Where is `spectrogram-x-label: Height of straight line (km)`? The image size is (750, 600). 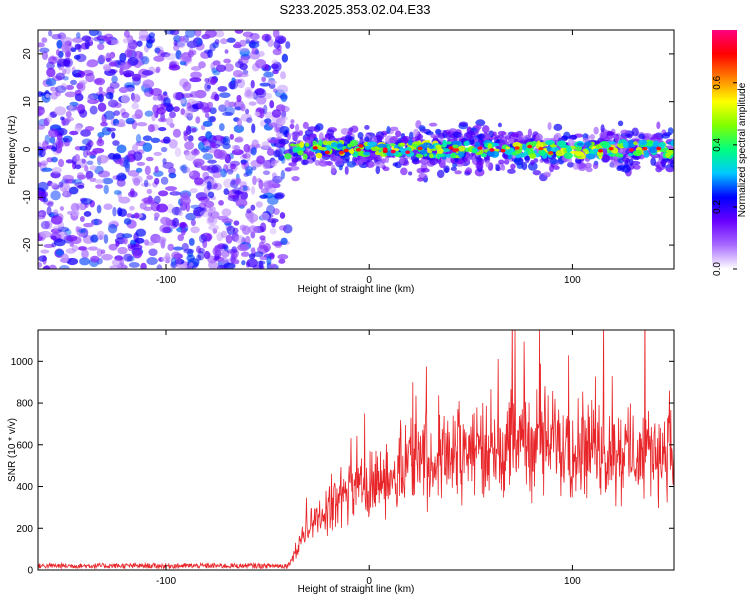
spectrogram-x-label: Height of straight line (km) is located at coordinates (356, 289).